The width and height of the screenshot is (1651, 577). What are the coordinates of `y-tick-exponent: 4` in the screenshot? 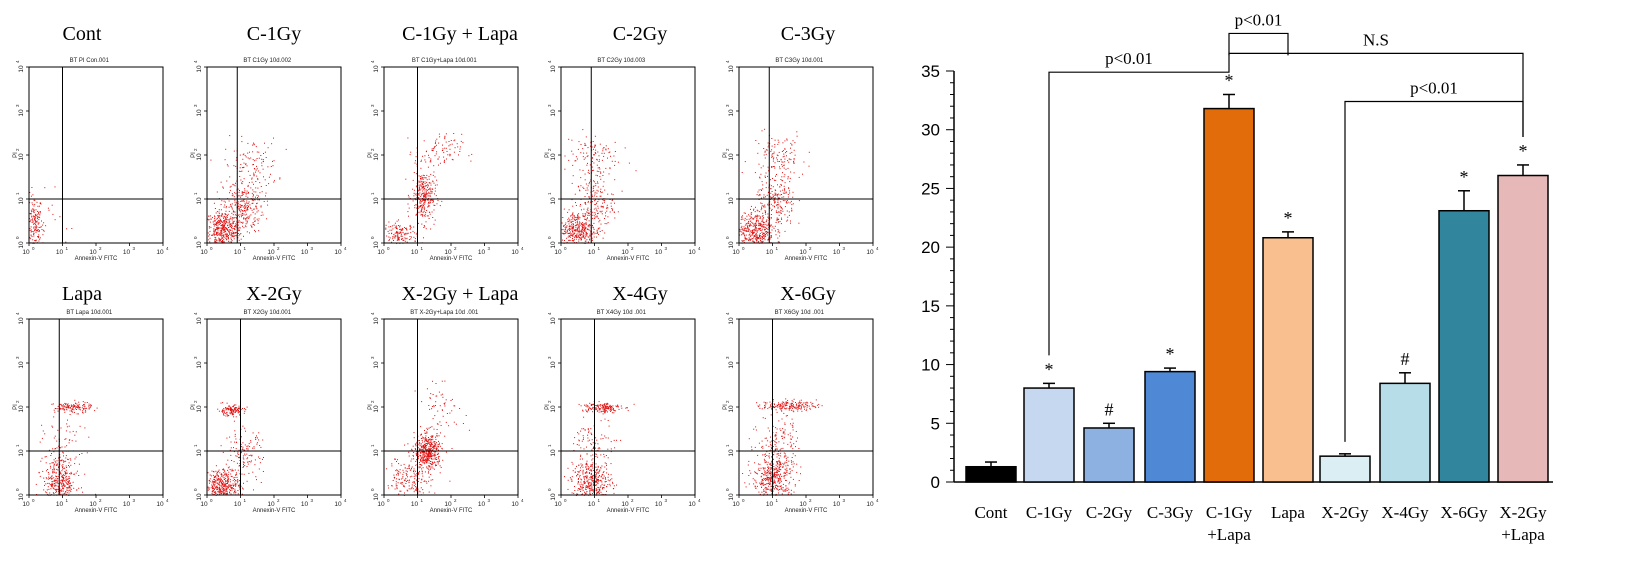 It's located at (549, 61).